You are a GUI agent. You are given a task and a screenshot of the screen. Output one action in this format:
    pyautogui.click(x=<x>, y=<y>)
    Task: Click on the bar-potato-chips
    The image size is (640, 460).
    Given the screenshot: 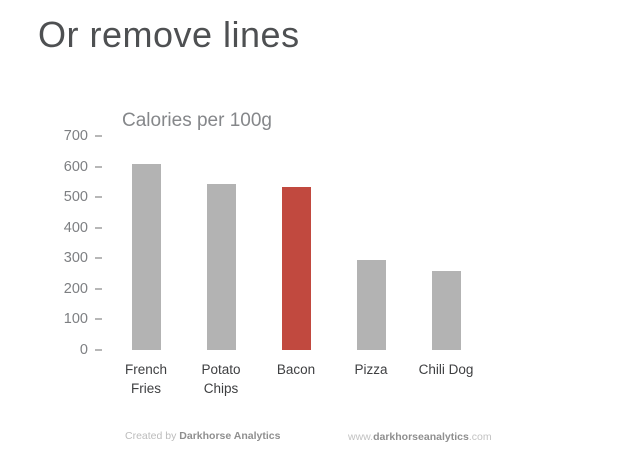 What is the action you would take?
    pyautogui.click(x=221, y=267)
    